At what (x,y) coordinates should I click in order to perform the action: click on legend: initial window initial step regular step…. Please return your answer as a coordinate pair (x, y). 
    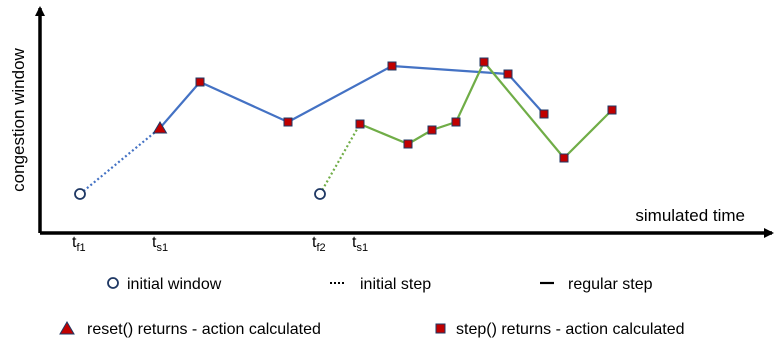
    Looking at the image, I should click on (372, 307).